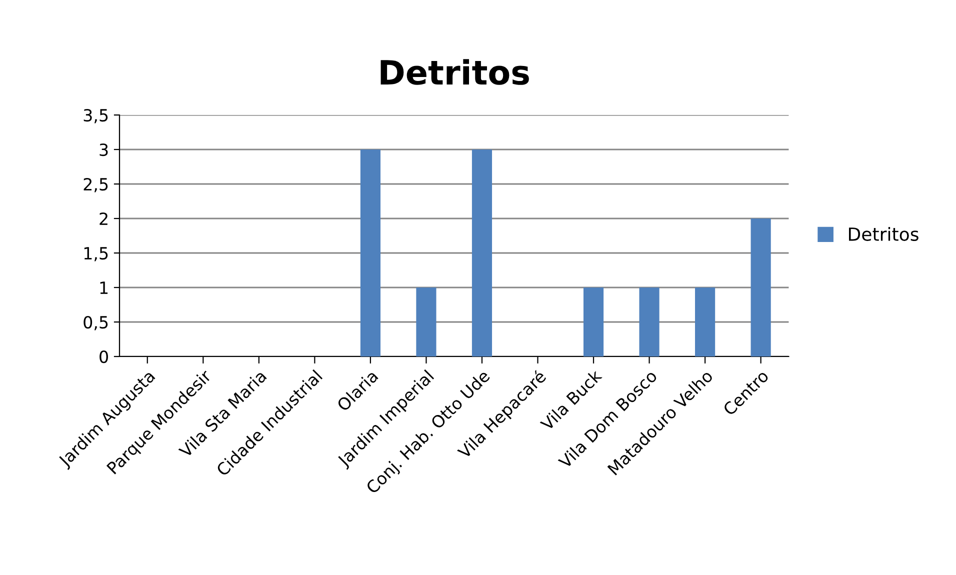 Image resolution: width=956 pixels, height=575 pixels. What do you see at coordinates (104, 218) in the screenshot?
I see `y-tick-label: 2` at bounding box center [104, 218].